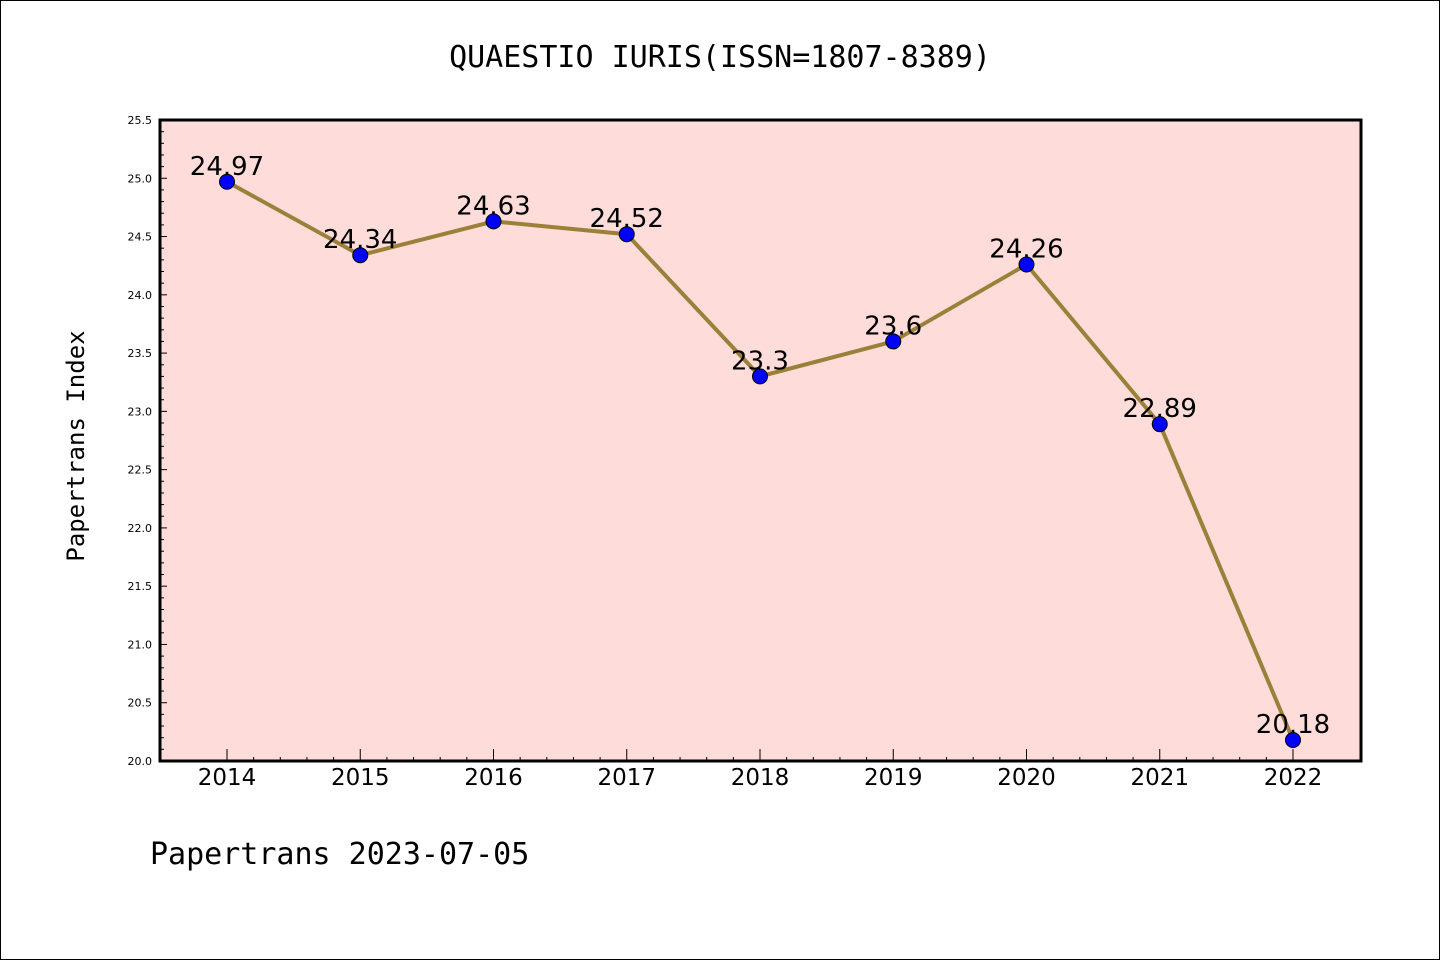  What do you see at coordinates (76, 445) in the screenshot?
I see `y-axis-label: Papertrans Index` at bounding box center [76, 445].